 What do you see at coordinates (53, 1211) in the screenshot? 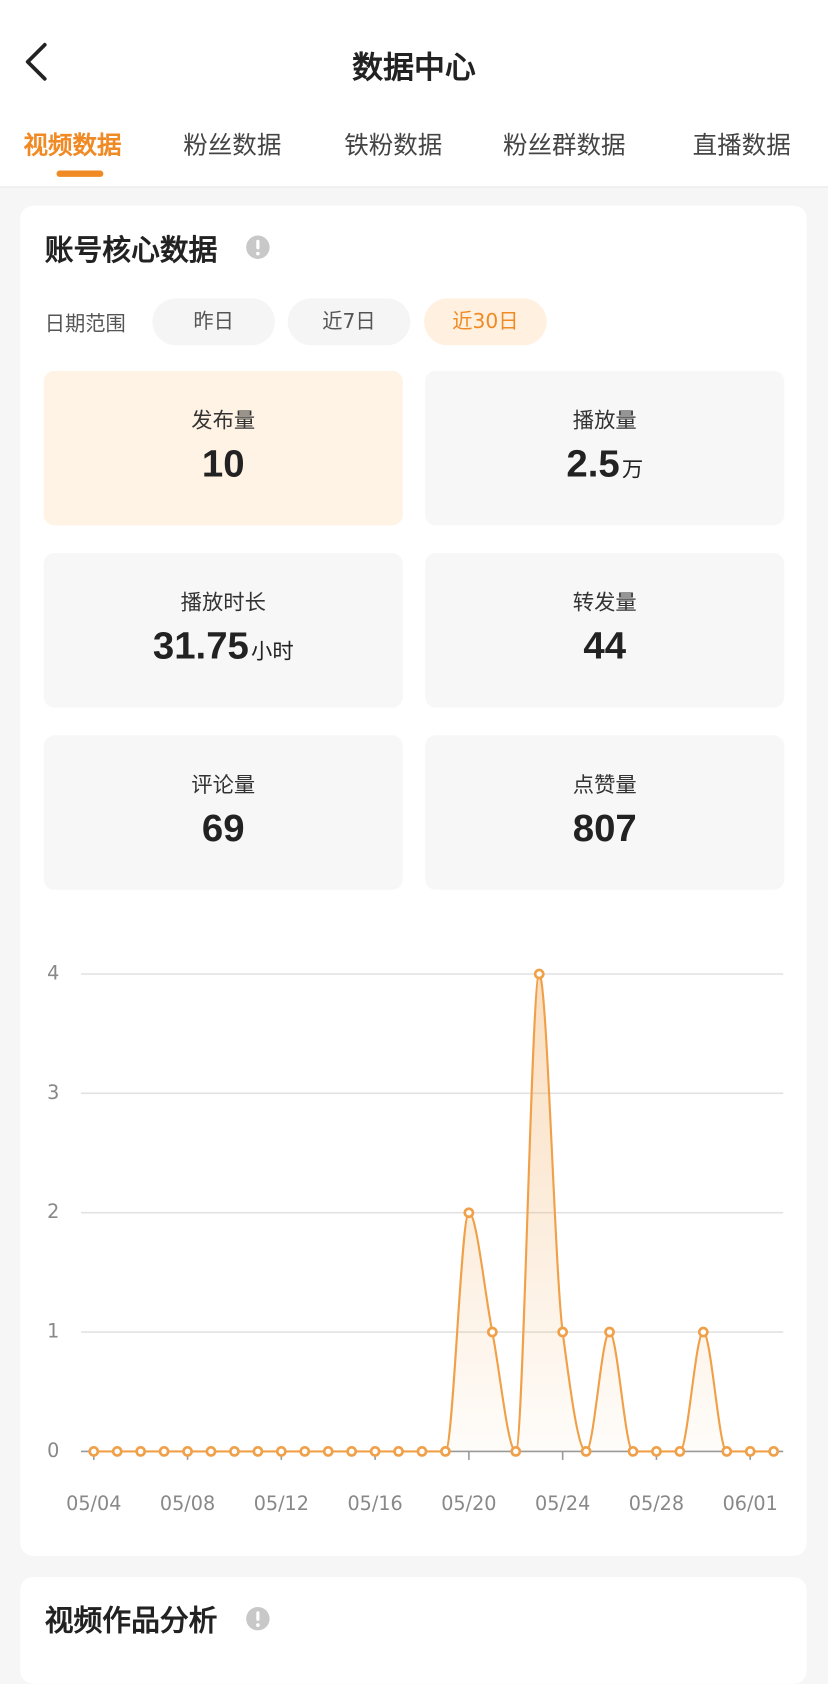
I see `y-tick-label: 2` at bounding box center [53, 1211].